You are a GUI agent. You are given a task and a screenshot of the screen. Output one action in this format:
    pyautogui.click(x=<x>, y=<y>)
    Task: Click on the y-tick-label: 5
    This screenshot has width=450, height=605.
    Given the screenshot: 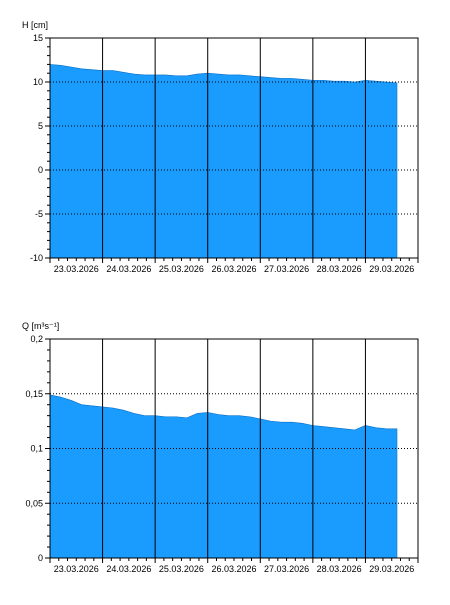 What is the action you would take?
    pyautogui.click(x=40, y=126)
    